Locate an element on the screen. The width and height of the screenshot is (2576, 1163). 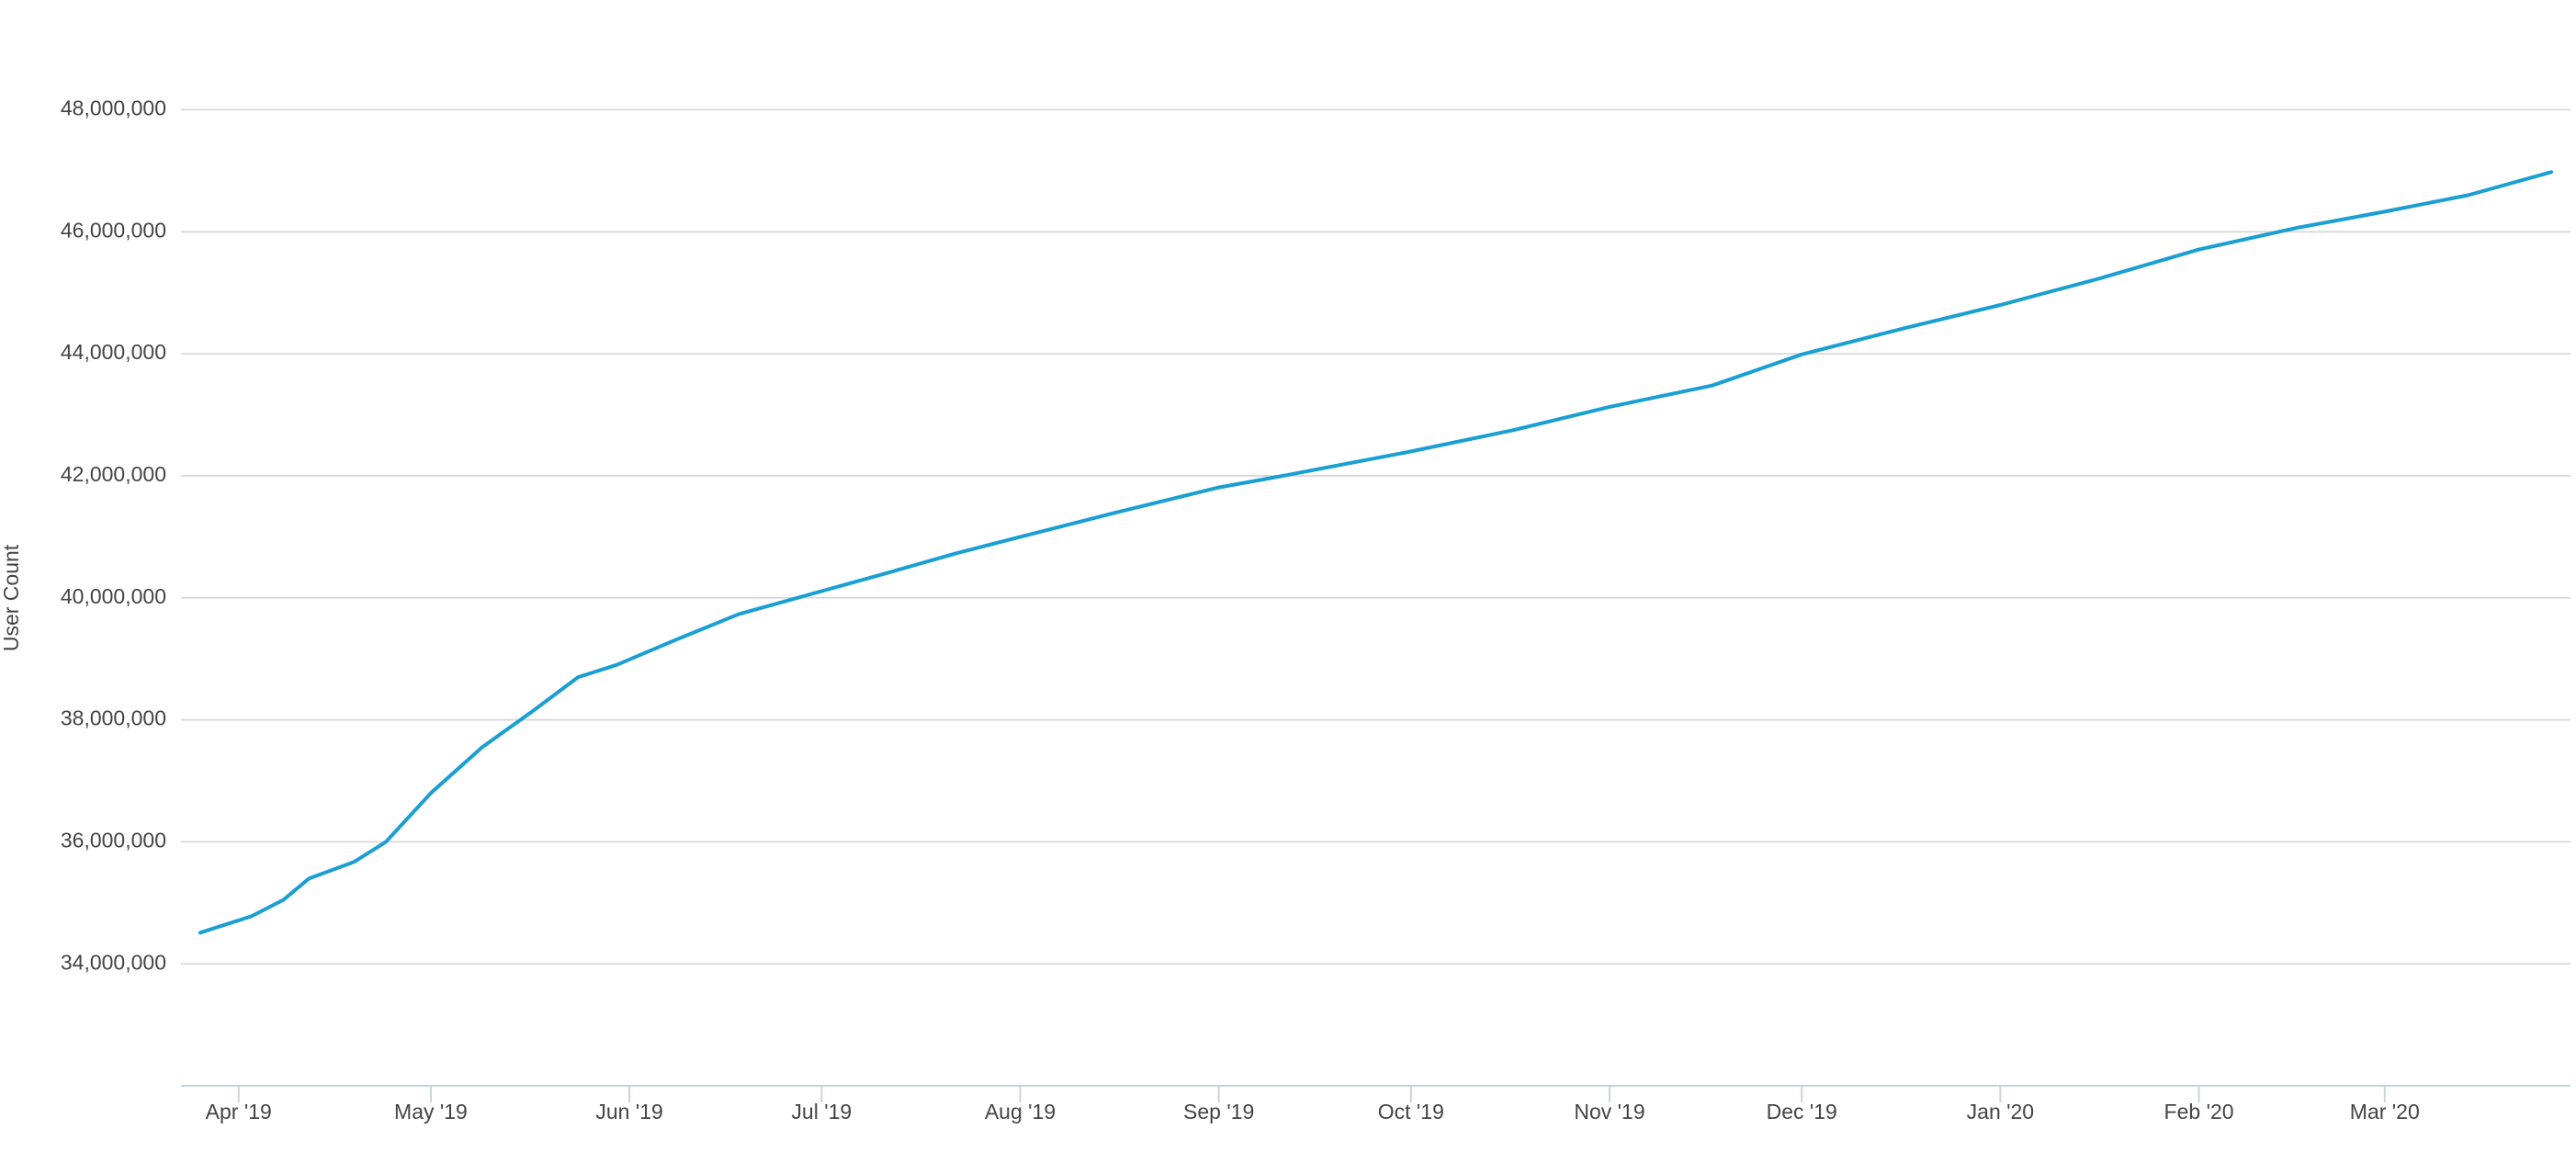
y-tick-label: 40,000,000 is located at coordinates (113, 596).